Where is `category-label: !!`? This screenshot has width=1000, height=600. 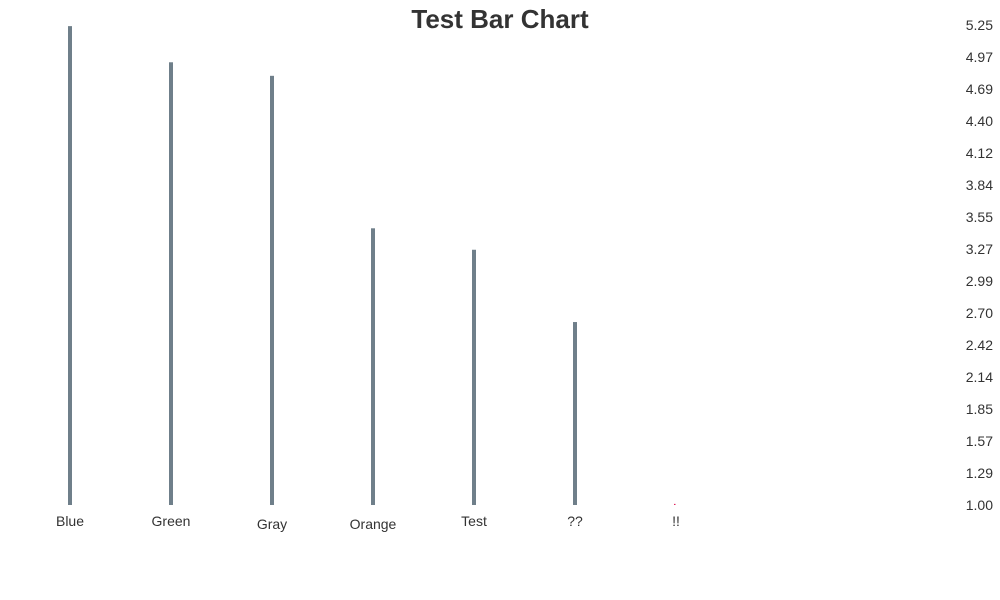 category-label: !! is located at coordinates (676, 521).